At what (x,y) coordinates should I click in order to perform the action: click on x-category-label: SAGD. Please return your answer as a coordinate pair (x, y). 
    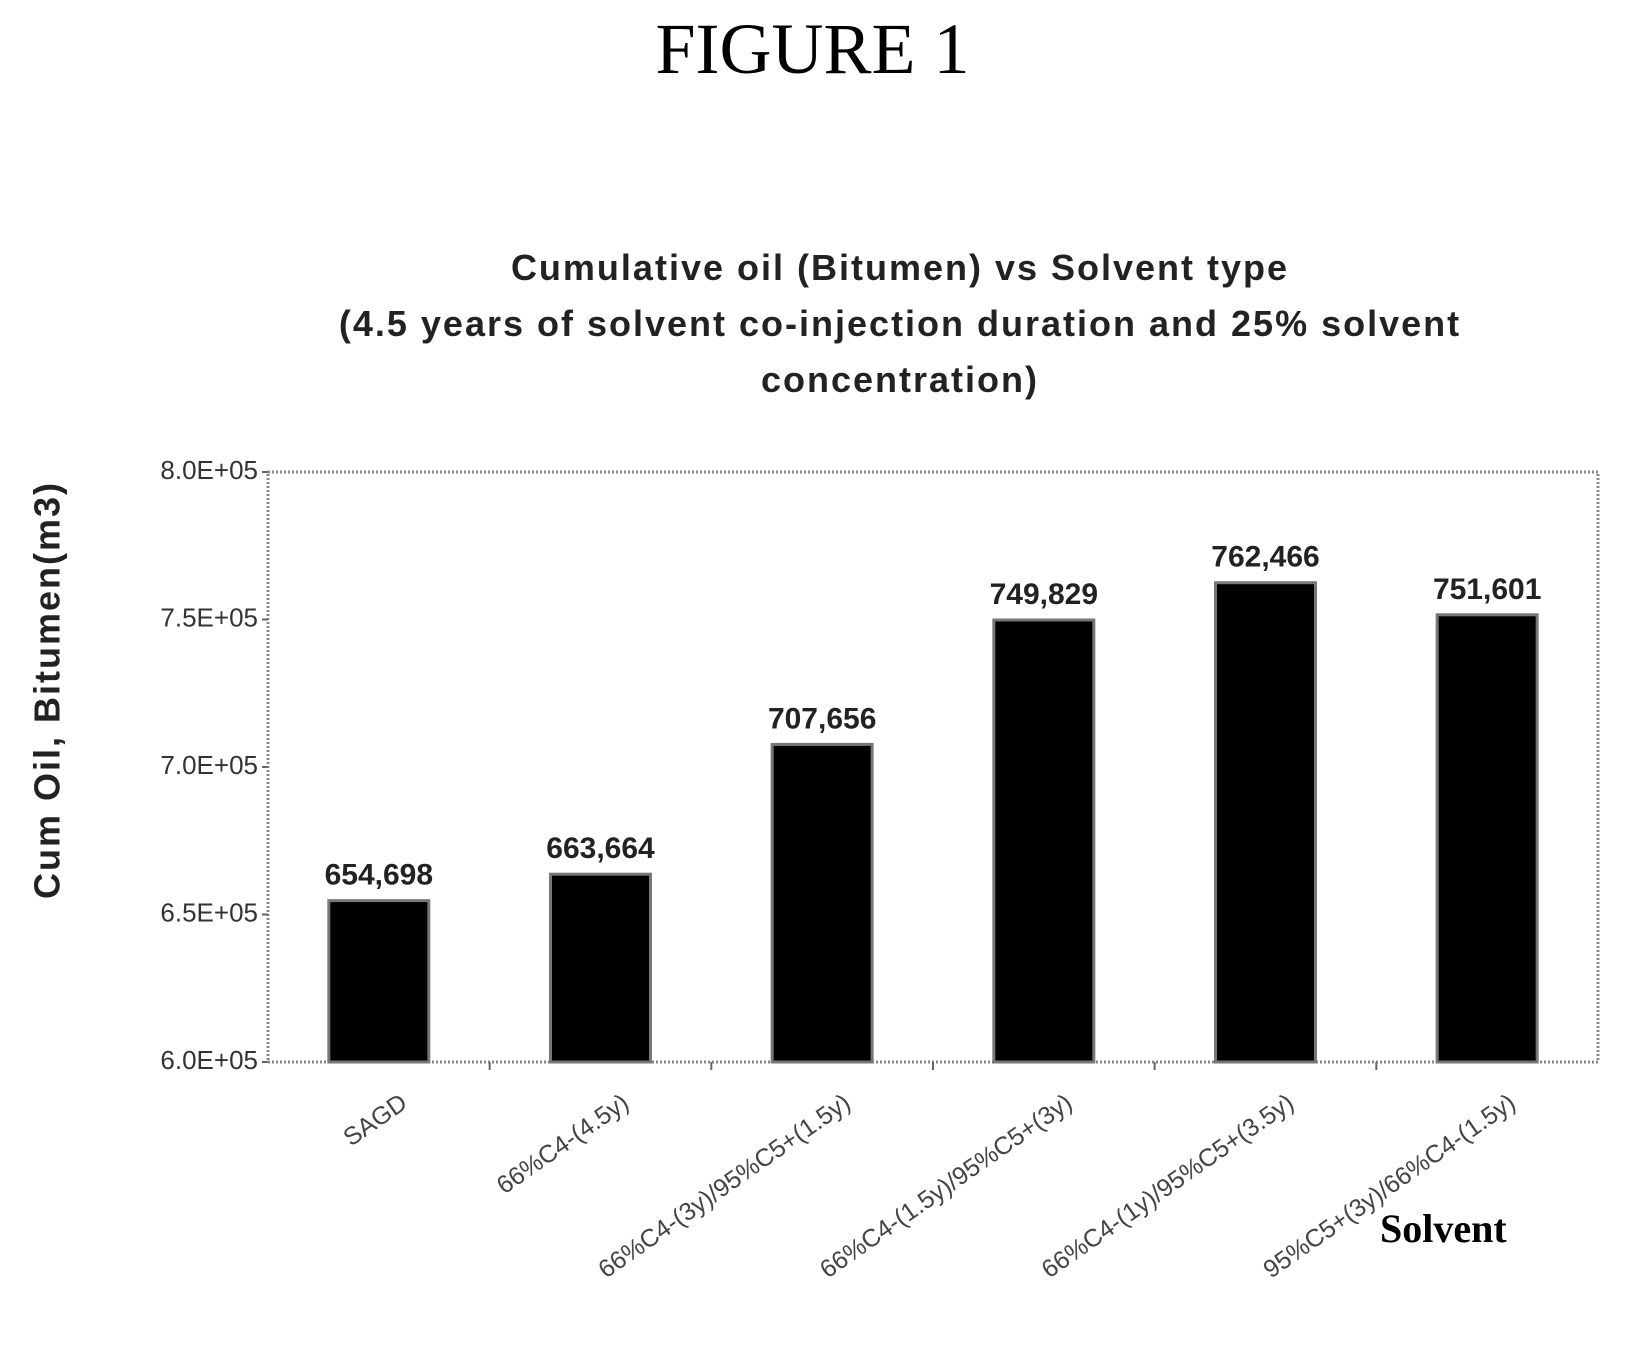
    Looking at the image, I should click on (375, 1120).